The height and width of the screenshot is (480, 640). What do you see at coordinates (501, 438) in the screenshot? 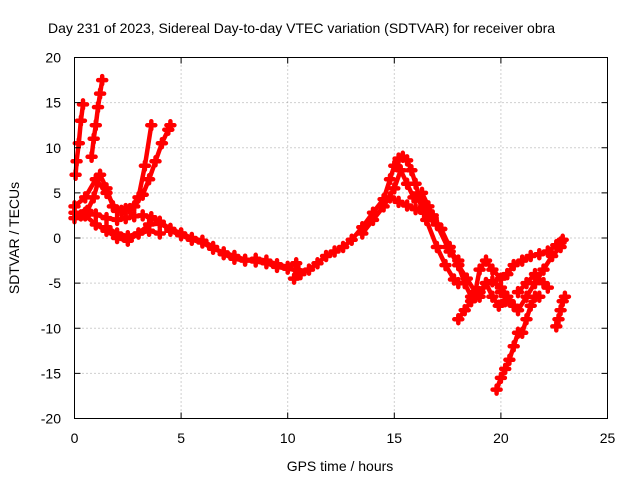
I see `x-tick-label: 20` at bounding box center [501, 438].